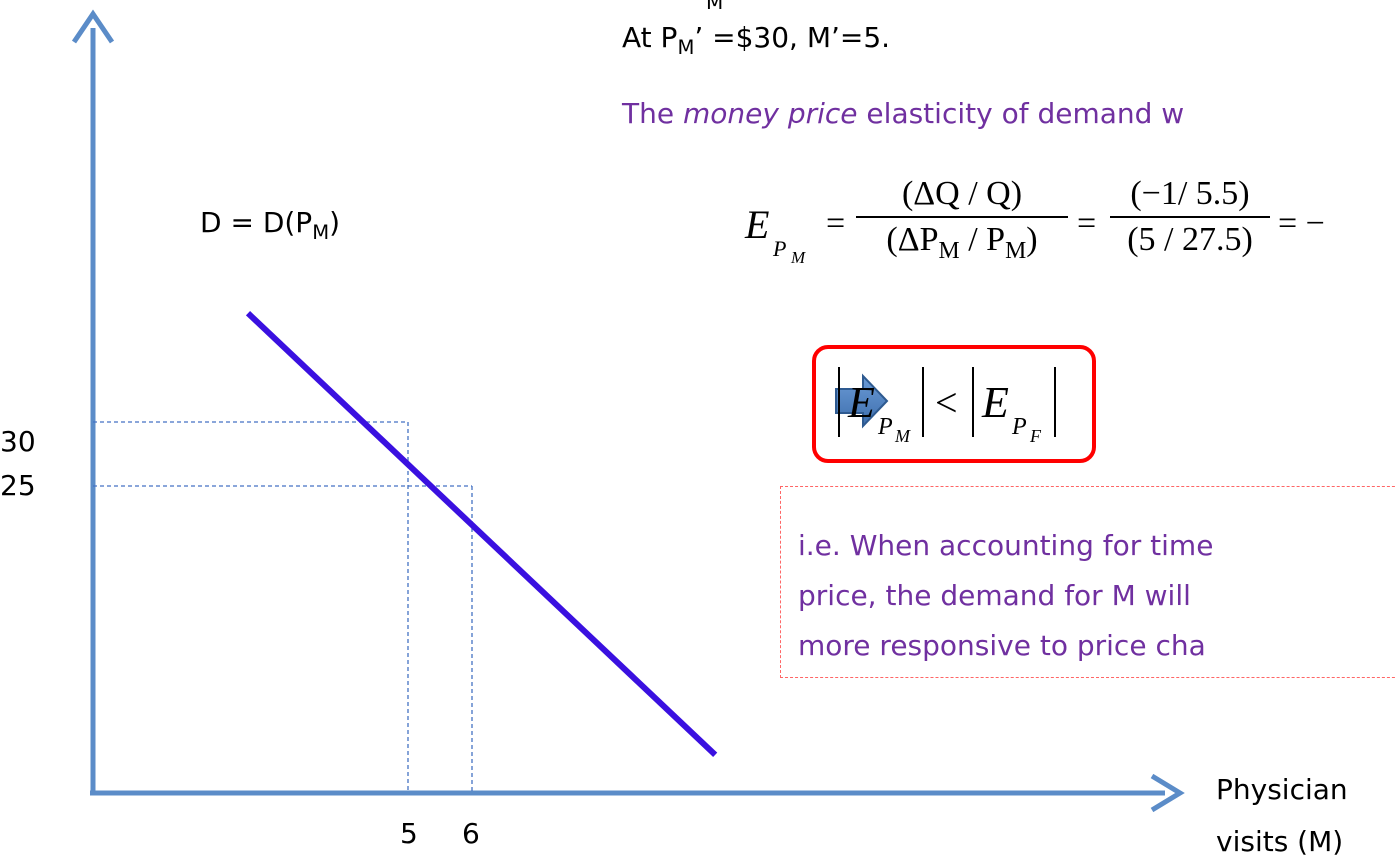 The image size is (1395, 868). What do you see at coordinates (471, 833) in the screenshot?
I see `x-tick-label: 6` at bounding box center [471, 833].